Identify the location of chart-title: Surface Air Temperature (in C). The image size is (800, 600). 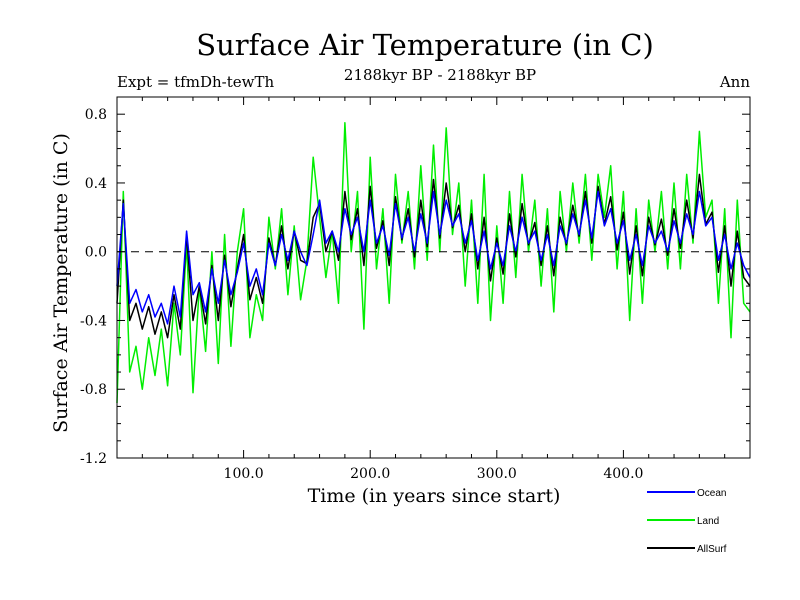
(425, 45).